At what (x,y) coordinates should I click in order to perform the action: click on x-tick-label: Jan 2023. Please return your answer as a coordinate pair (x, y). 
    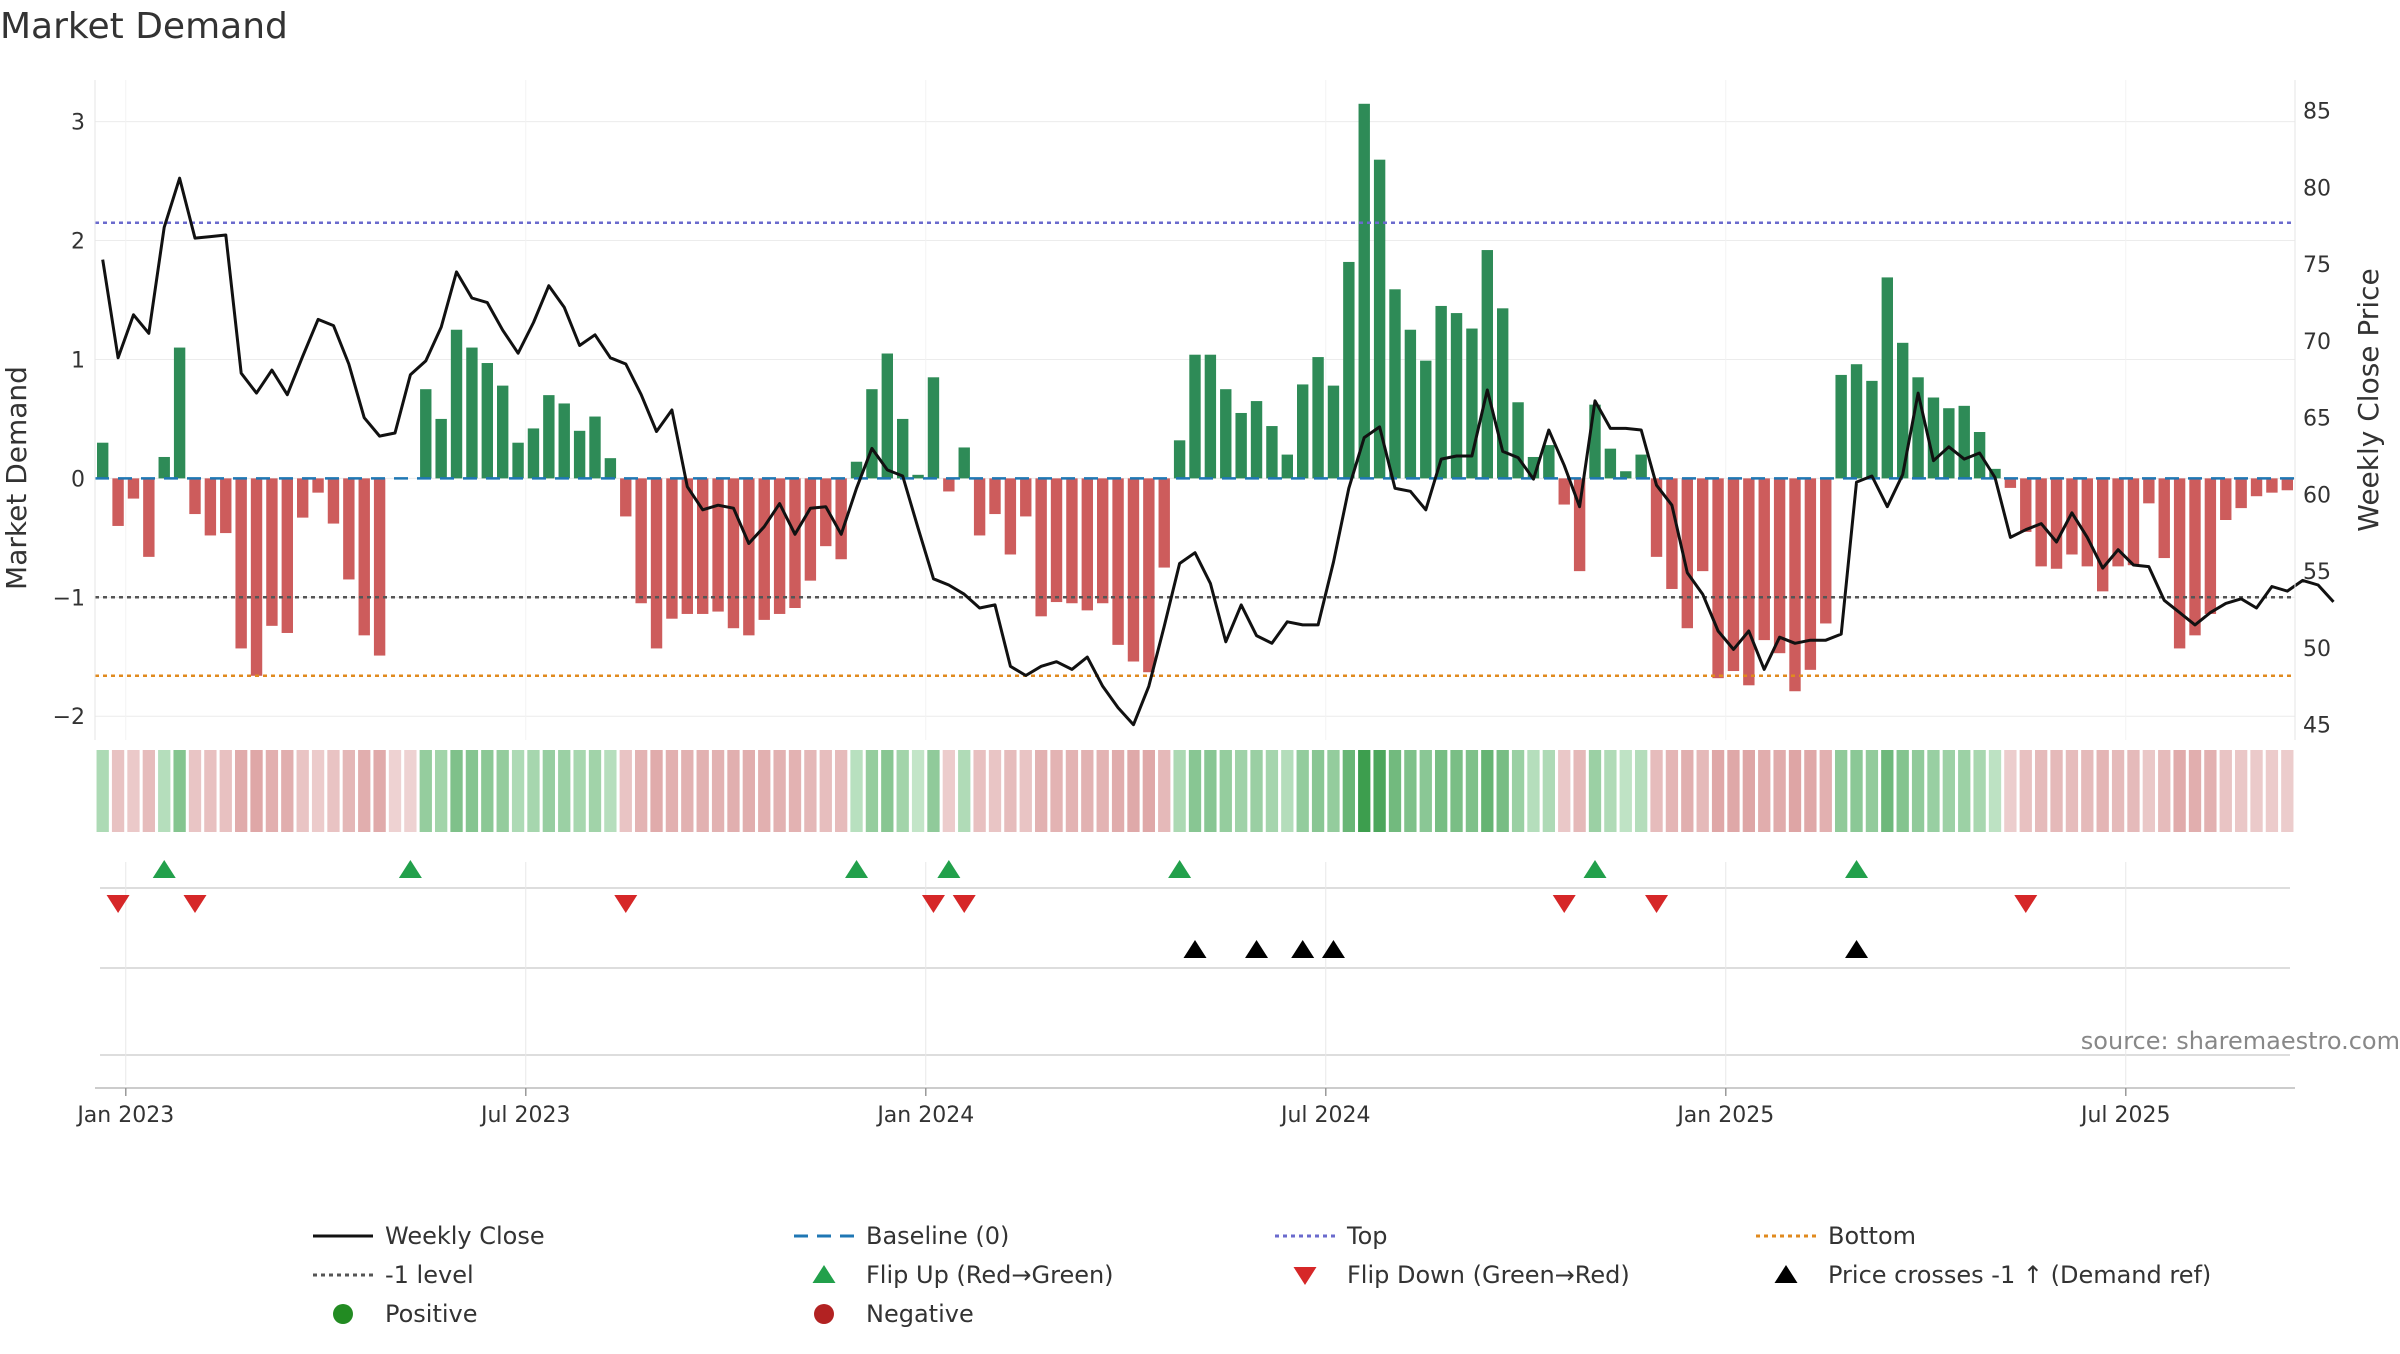
    Looking at the image, I should click on (124, 1115).